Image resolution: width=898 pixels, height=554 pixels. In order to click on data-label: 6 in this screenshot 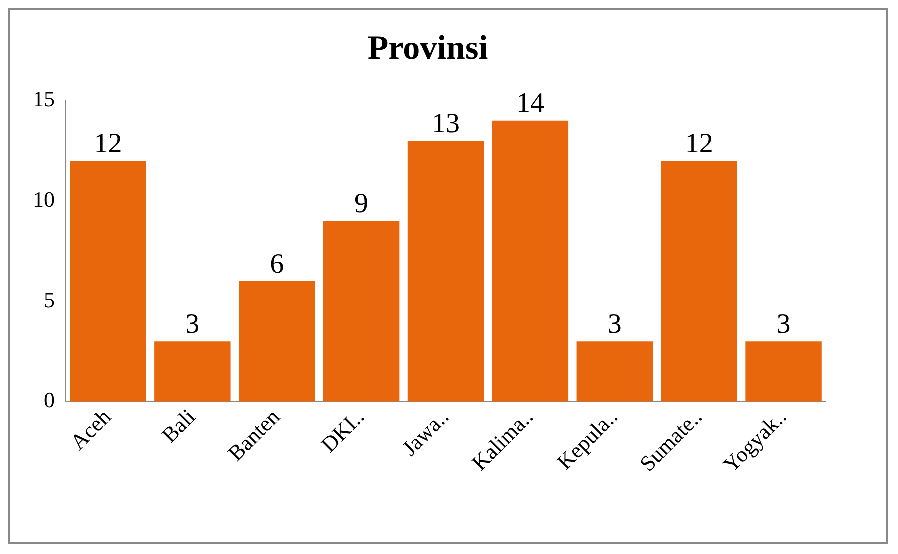, I will do `click(277, 264)`.